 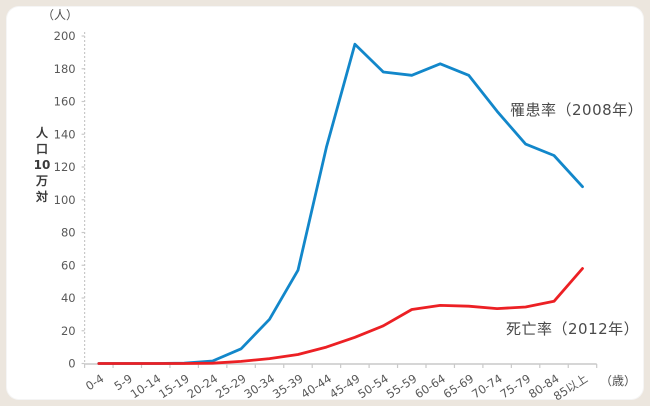 I want to click on y-axis-title: 人口 10 万対, so click(x=42, y=165).